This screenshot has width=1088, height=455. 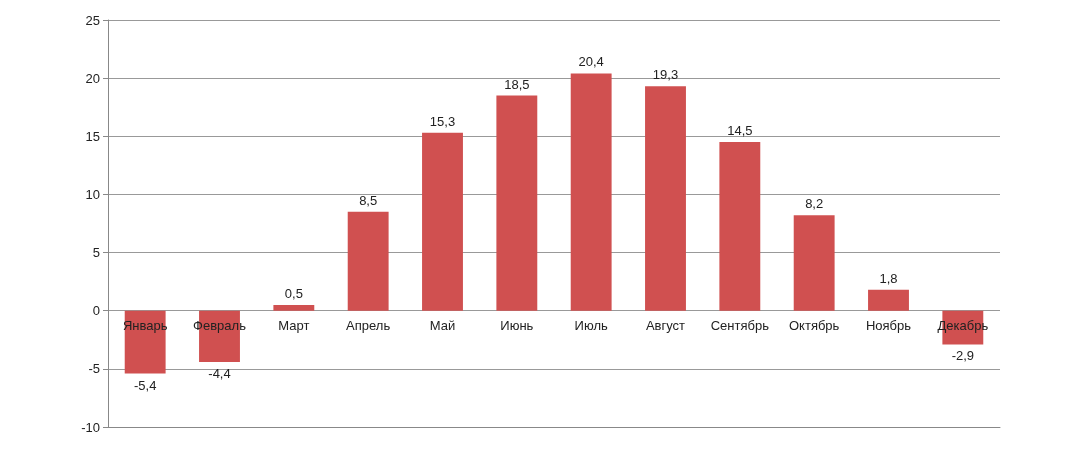 I want to click on data-label: -5,4, so click(x=145, y=385).